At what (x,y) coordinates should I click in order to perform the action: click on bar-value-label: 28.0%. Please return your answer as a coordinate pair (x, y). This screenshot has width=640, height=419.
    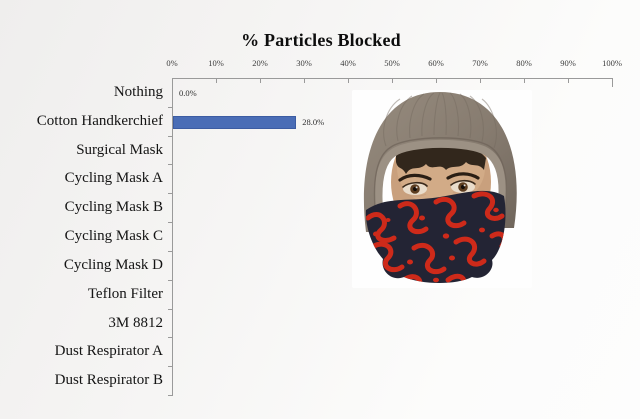
    Looking at the image, I should click on (313, 121).